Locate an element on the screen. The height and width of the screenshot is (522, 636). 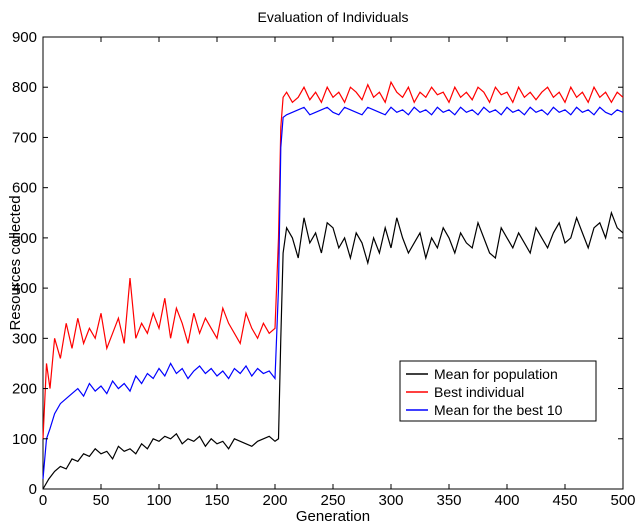
x-tick-label: 50 is located at coordinates (101, 500).